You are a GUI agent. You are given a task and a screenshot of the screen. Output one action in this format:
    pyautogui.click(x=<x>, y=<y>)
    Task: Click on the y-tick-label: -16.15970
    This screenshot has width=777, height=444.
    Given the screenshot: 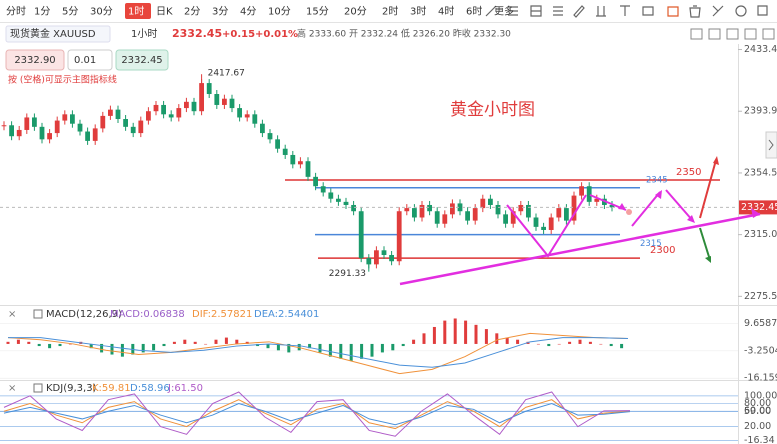 What is the action you would take?
    pyautogui.click(x=760, y=378)
    